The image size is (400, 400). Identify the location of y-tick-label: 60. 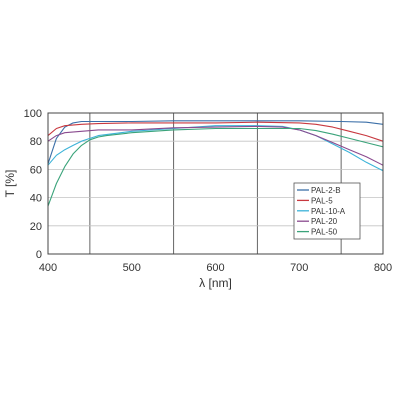
(36, 170).